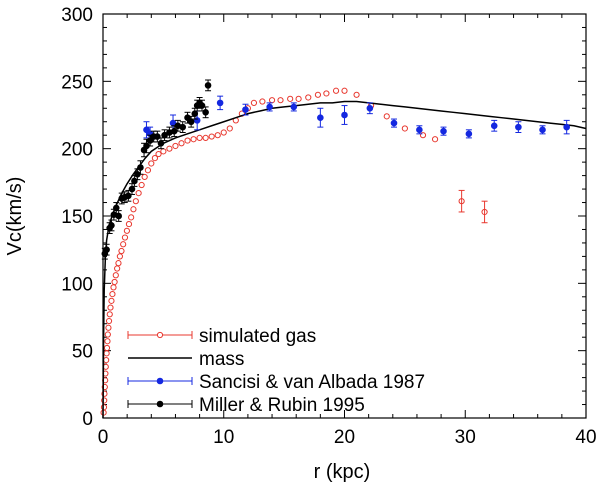  What do you see at coordinates (77, 217) in the screenshot?
I see `y-tick-label: 150` at bounding box center [77, 217].